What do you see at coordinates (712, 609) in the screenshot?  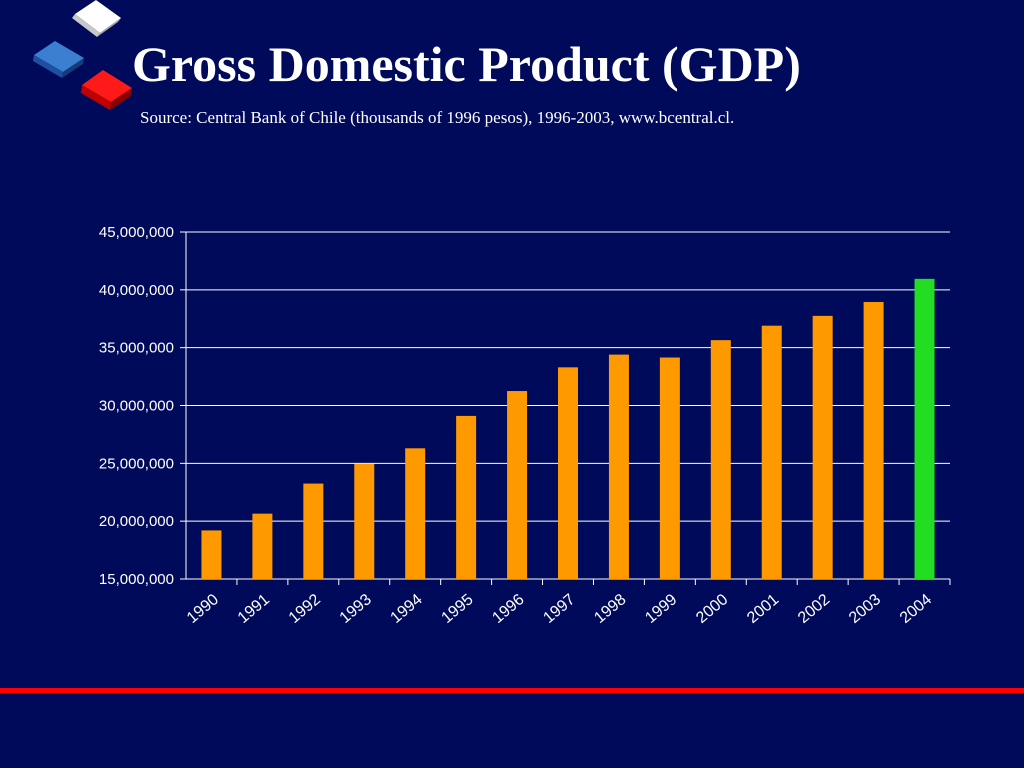 I see `x-tick-label: 2000` at bounding box center [712, 609].